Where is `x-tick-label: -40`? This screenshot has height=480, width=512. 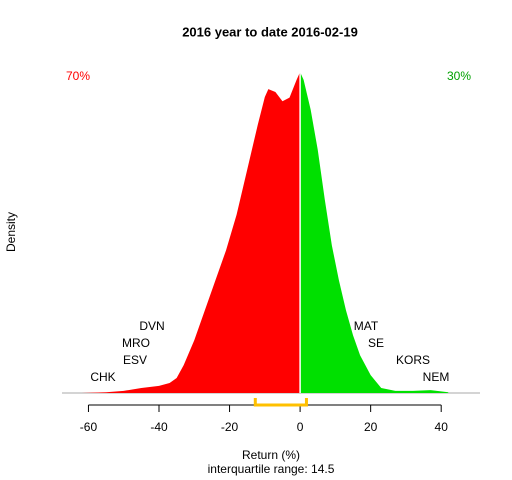
x-tick-label: -40 is located at coordinates (159, 427).